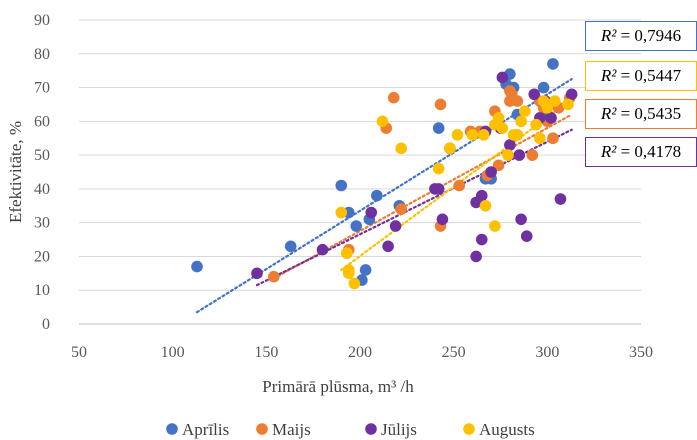 The width and height of the screenshot is (697, 440). Describe the element at coordinates (42, 54) in the screenshot. I see `y-tick-label: 80` at that location.